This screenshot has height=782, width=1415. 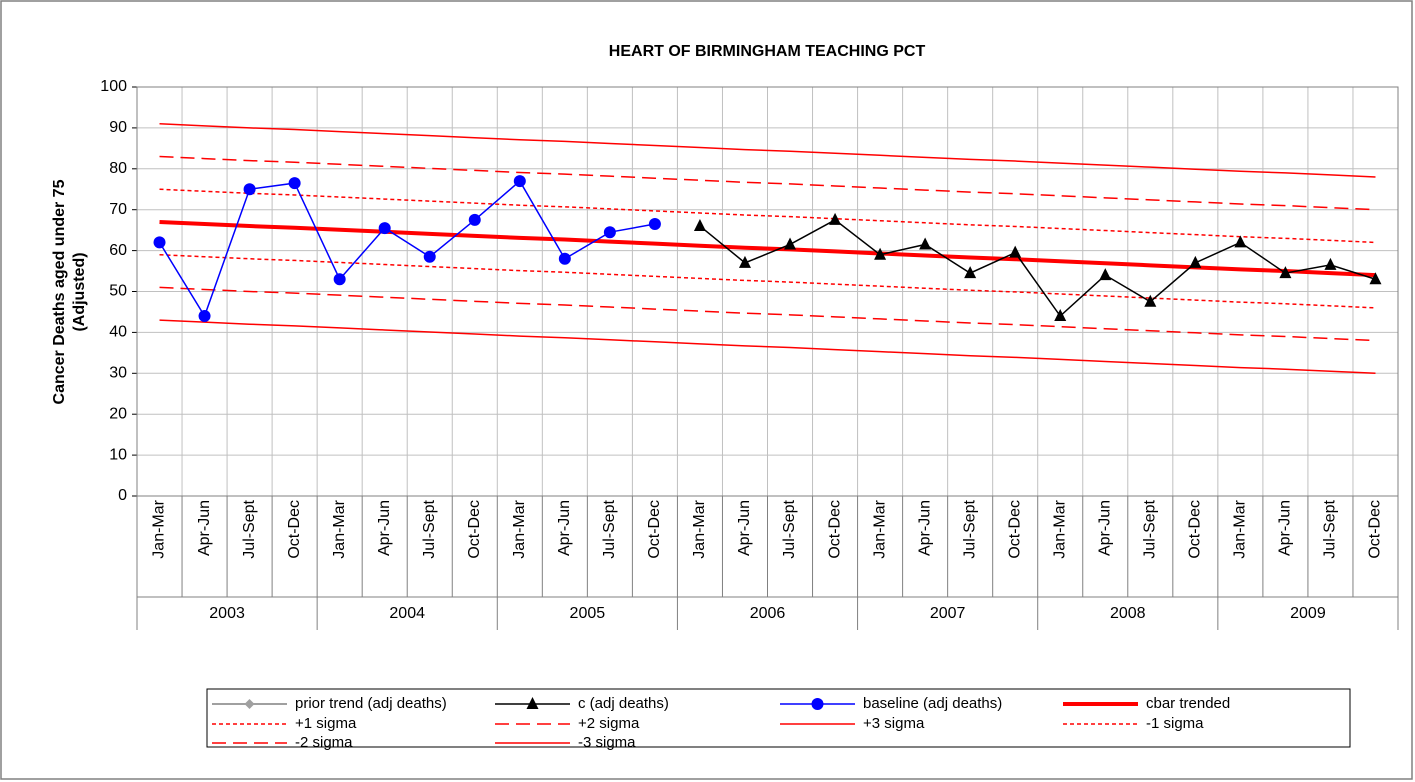 What do you see at coordinates (623, 703) in the screenshot?
I see `legend-label: c (adj deaths)` at bounding box center [623, 703].